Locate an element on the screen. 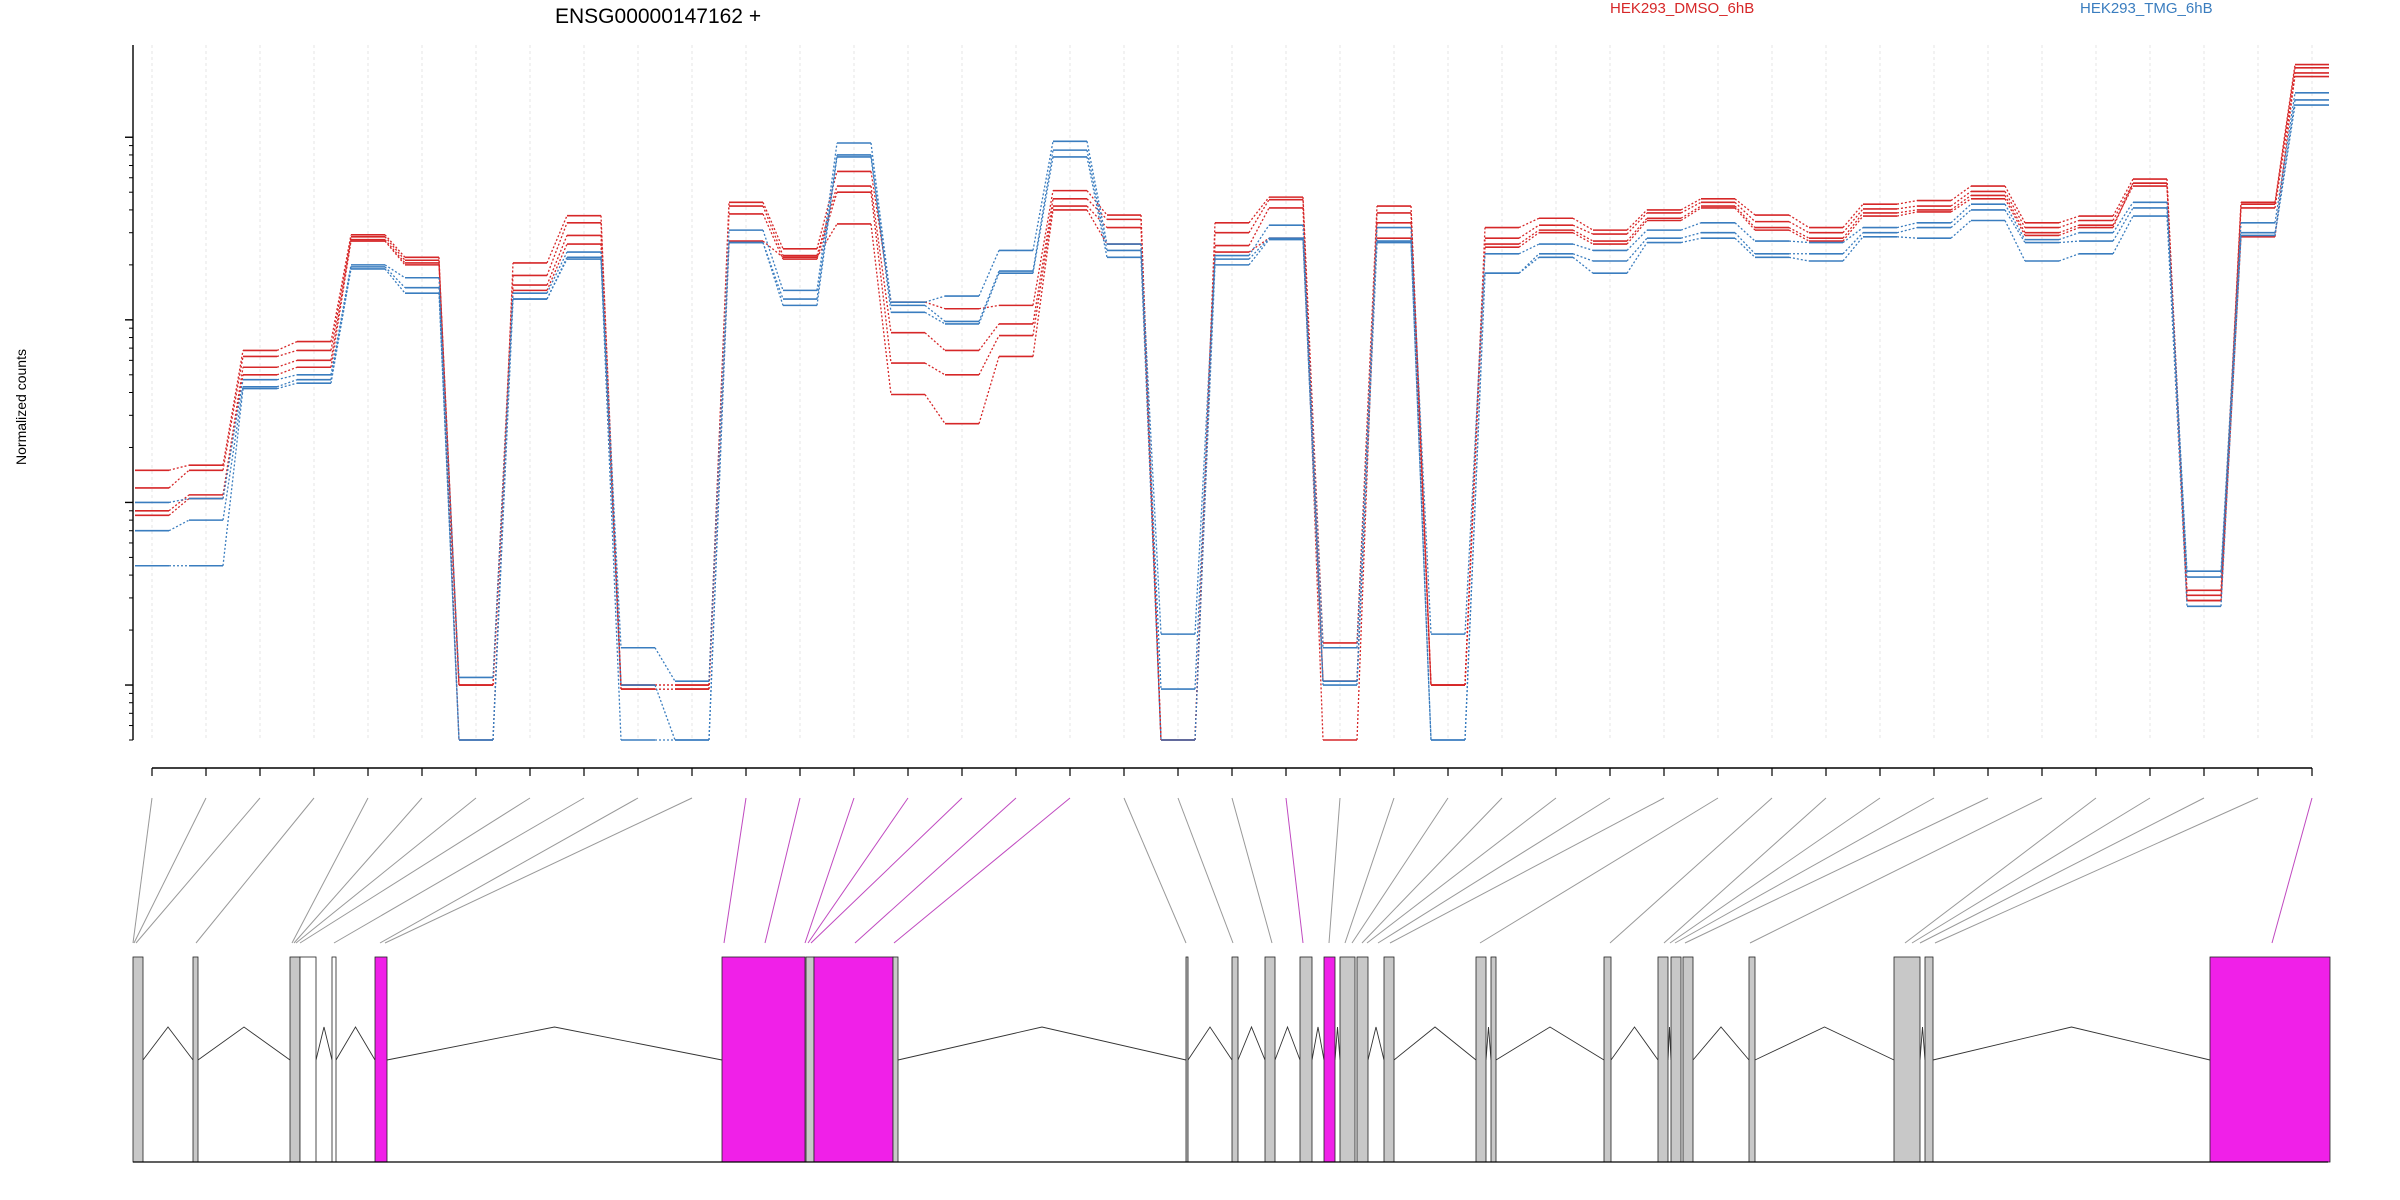  y-axis is located at coordinates (129, 393).